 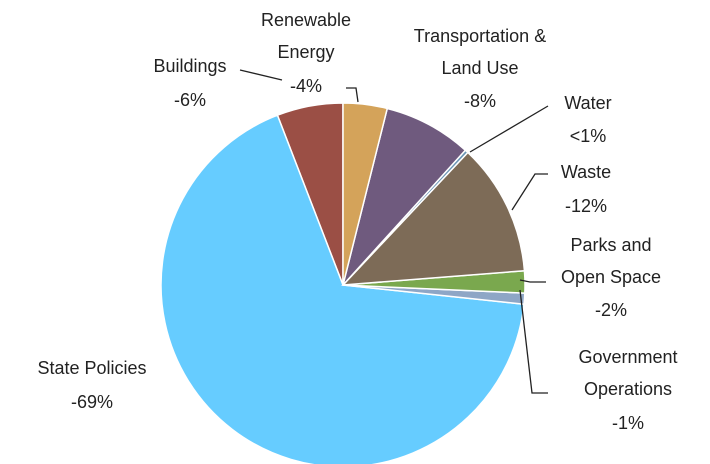 I want to click on value-label: -6%, so click(x=190, y=100).